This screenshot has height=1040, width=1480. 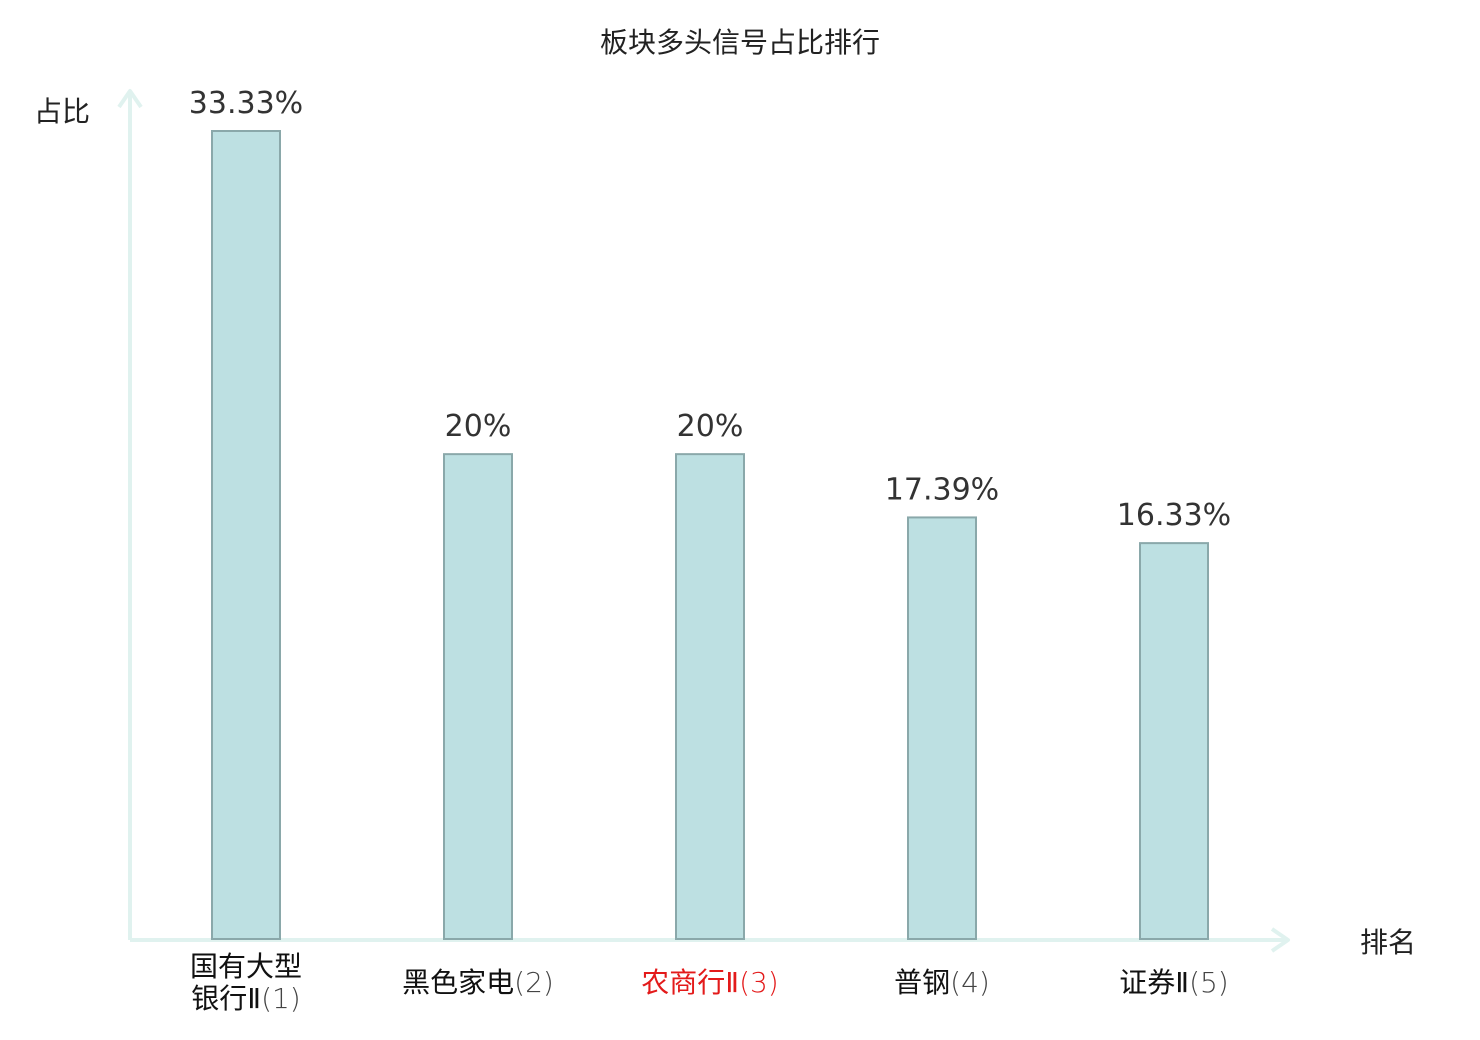 I want to click on x-axis-label: 排名, so click(x=1388, y=942).